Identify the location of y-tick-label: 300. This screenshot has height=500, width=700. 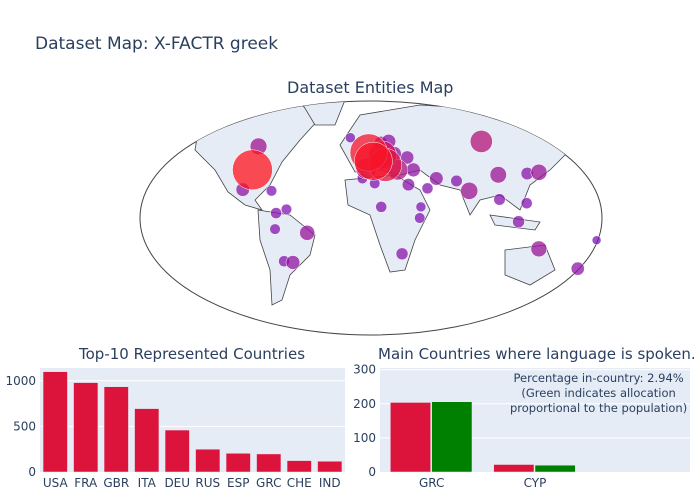
(364, 370).